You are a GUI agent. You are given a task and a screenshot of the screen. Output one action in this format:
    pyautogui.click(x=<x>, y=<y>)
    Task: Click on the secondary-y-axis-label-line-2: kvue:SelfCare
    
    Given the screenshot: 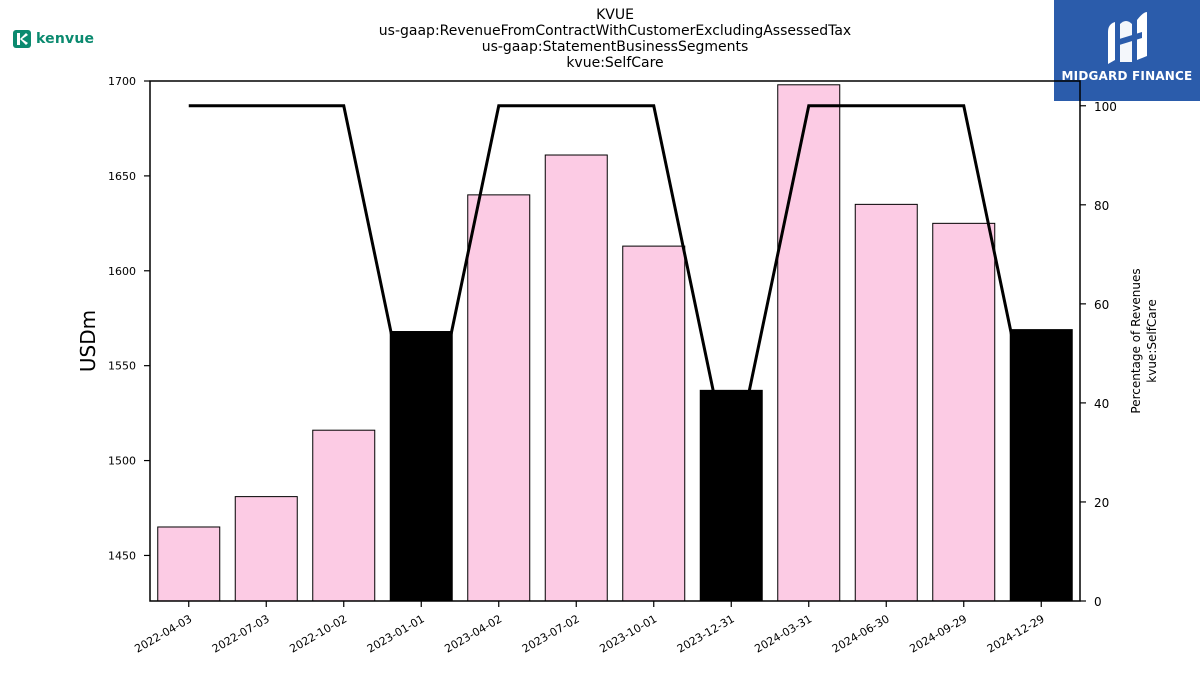 What is the action you would take?
    pyautogui.click(x=1152, y=340)
    